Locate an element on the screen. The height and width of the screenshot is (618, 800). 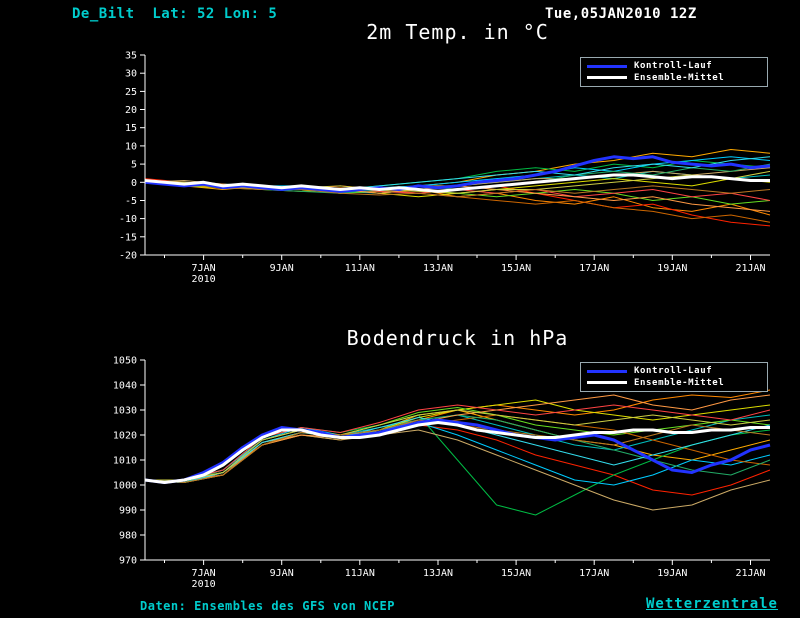
y-tick-label: -5 is located at coordinates (131, 201).